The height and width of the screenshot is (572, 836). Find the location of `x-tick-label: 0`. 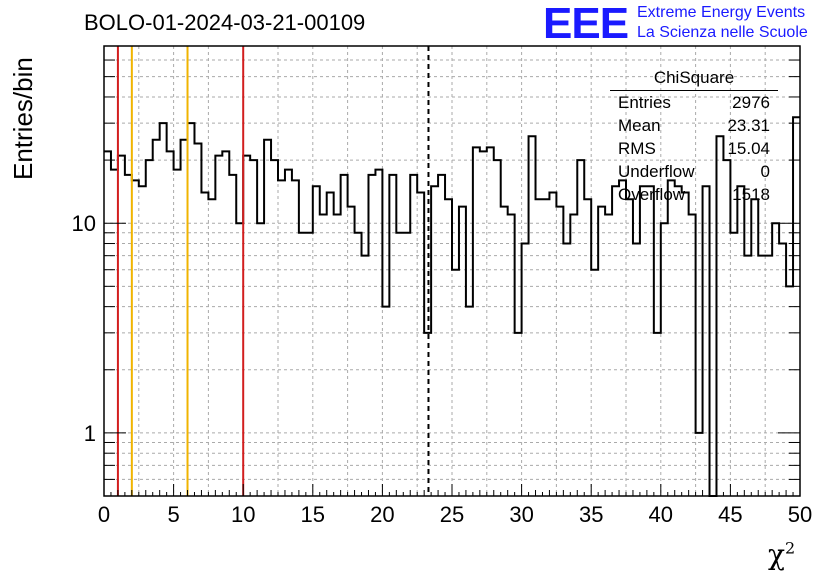

x-tick-label: 0 is located at coordinates (104, 514).